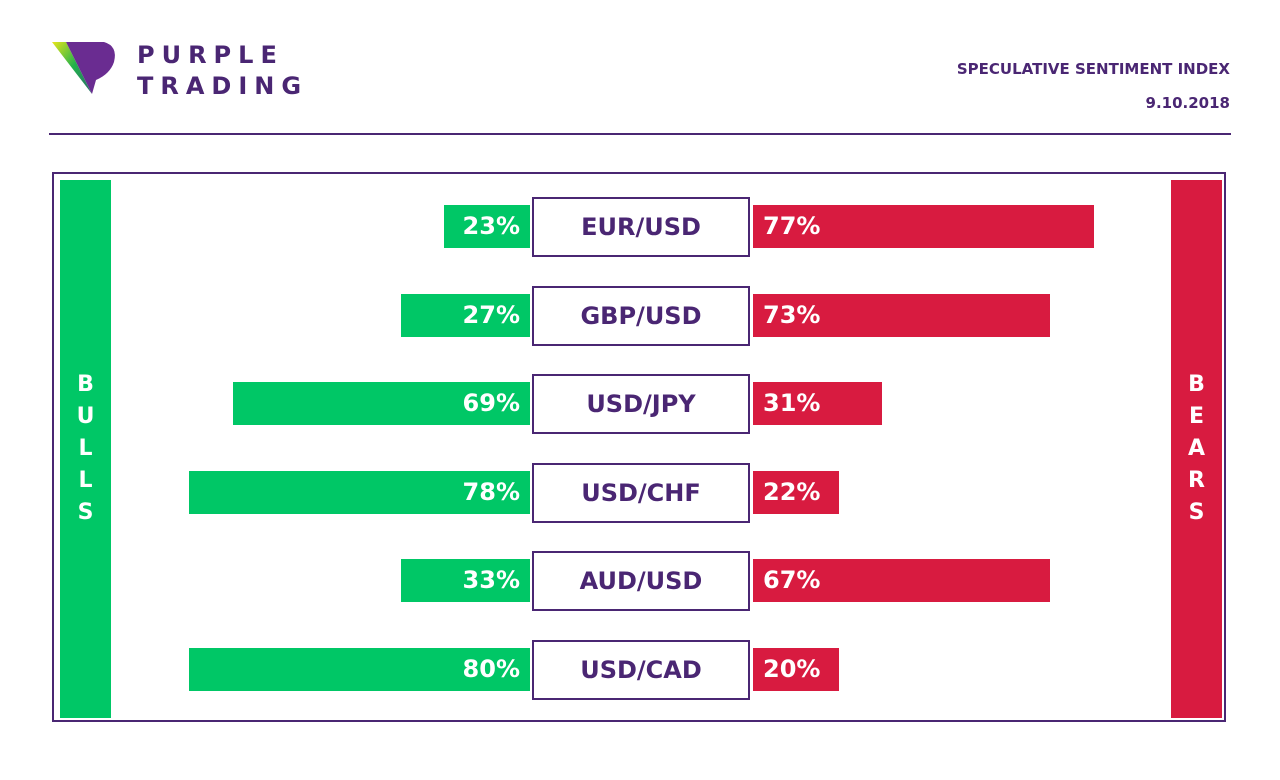 The image size is (1280, 780). What do you see at coordinates (1196, 384) in the screenshot?
I see `bears-letter: B` at bounding box center [1196, 384].